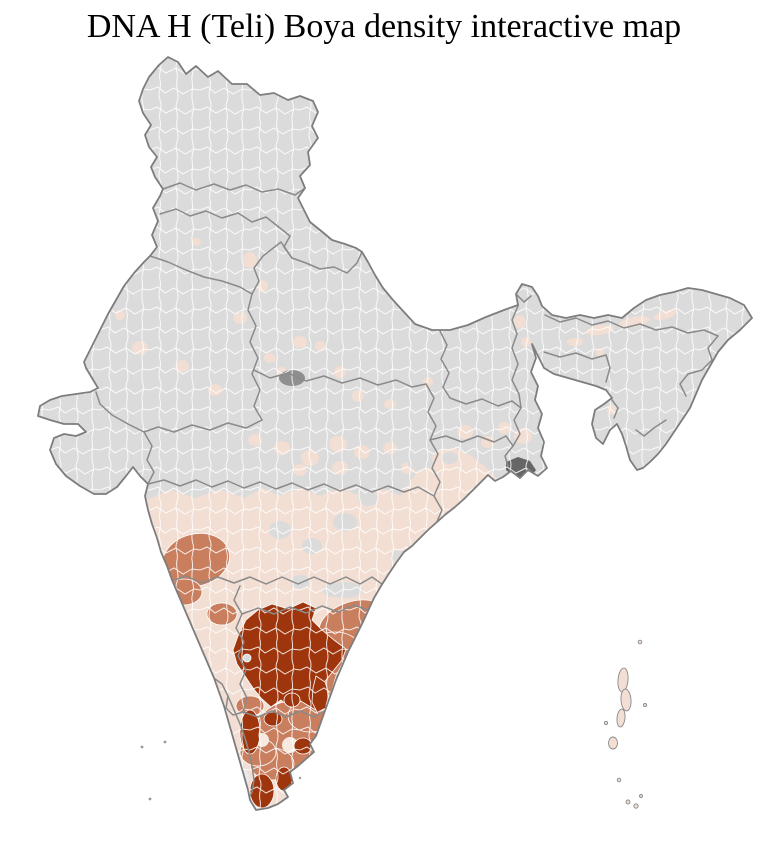 This screenshot has height=855, width=768. What do you see at coordinates (625, 724) in the screenshot?
I see `andaman-nicobar-islands` at bounding box center [625, 724].